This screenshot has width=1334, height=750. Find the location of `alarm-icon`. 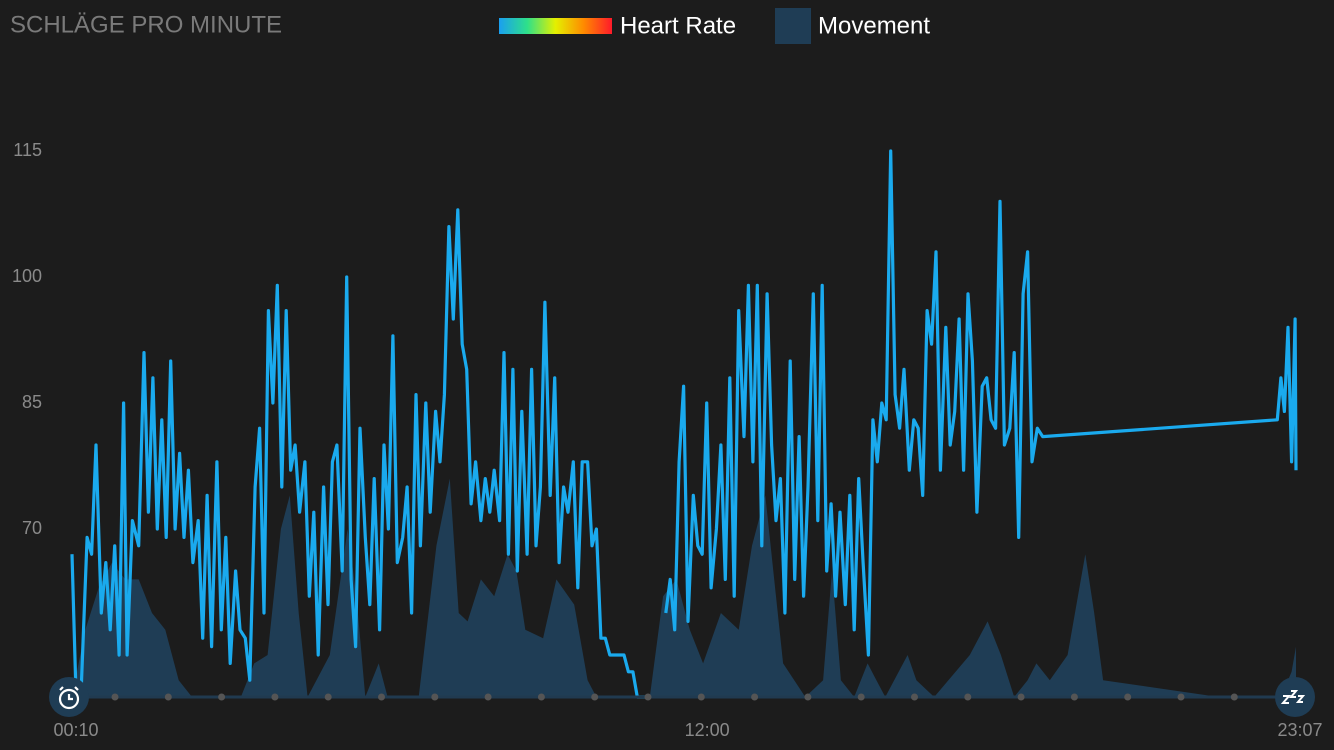

alarm-icon is located at coordinates (69, 697).